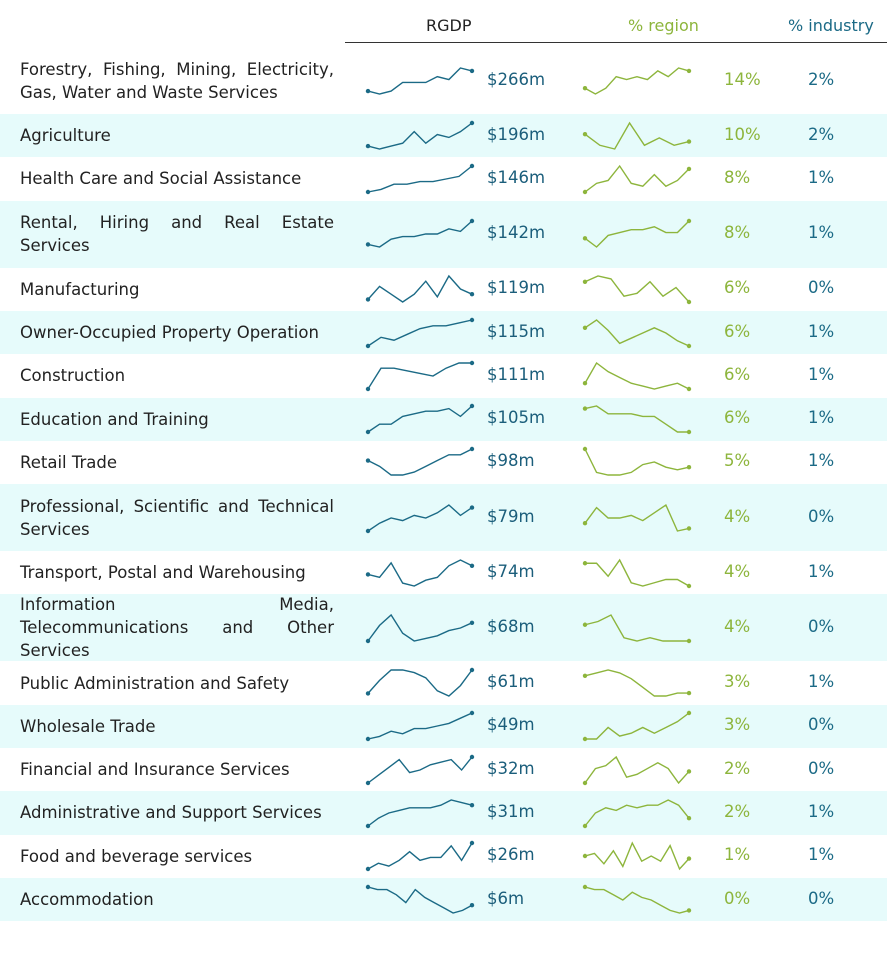  Describe the element at coordinates (449, 25) in the screenshot. I see `header-rgdp: RGDP` at that location.